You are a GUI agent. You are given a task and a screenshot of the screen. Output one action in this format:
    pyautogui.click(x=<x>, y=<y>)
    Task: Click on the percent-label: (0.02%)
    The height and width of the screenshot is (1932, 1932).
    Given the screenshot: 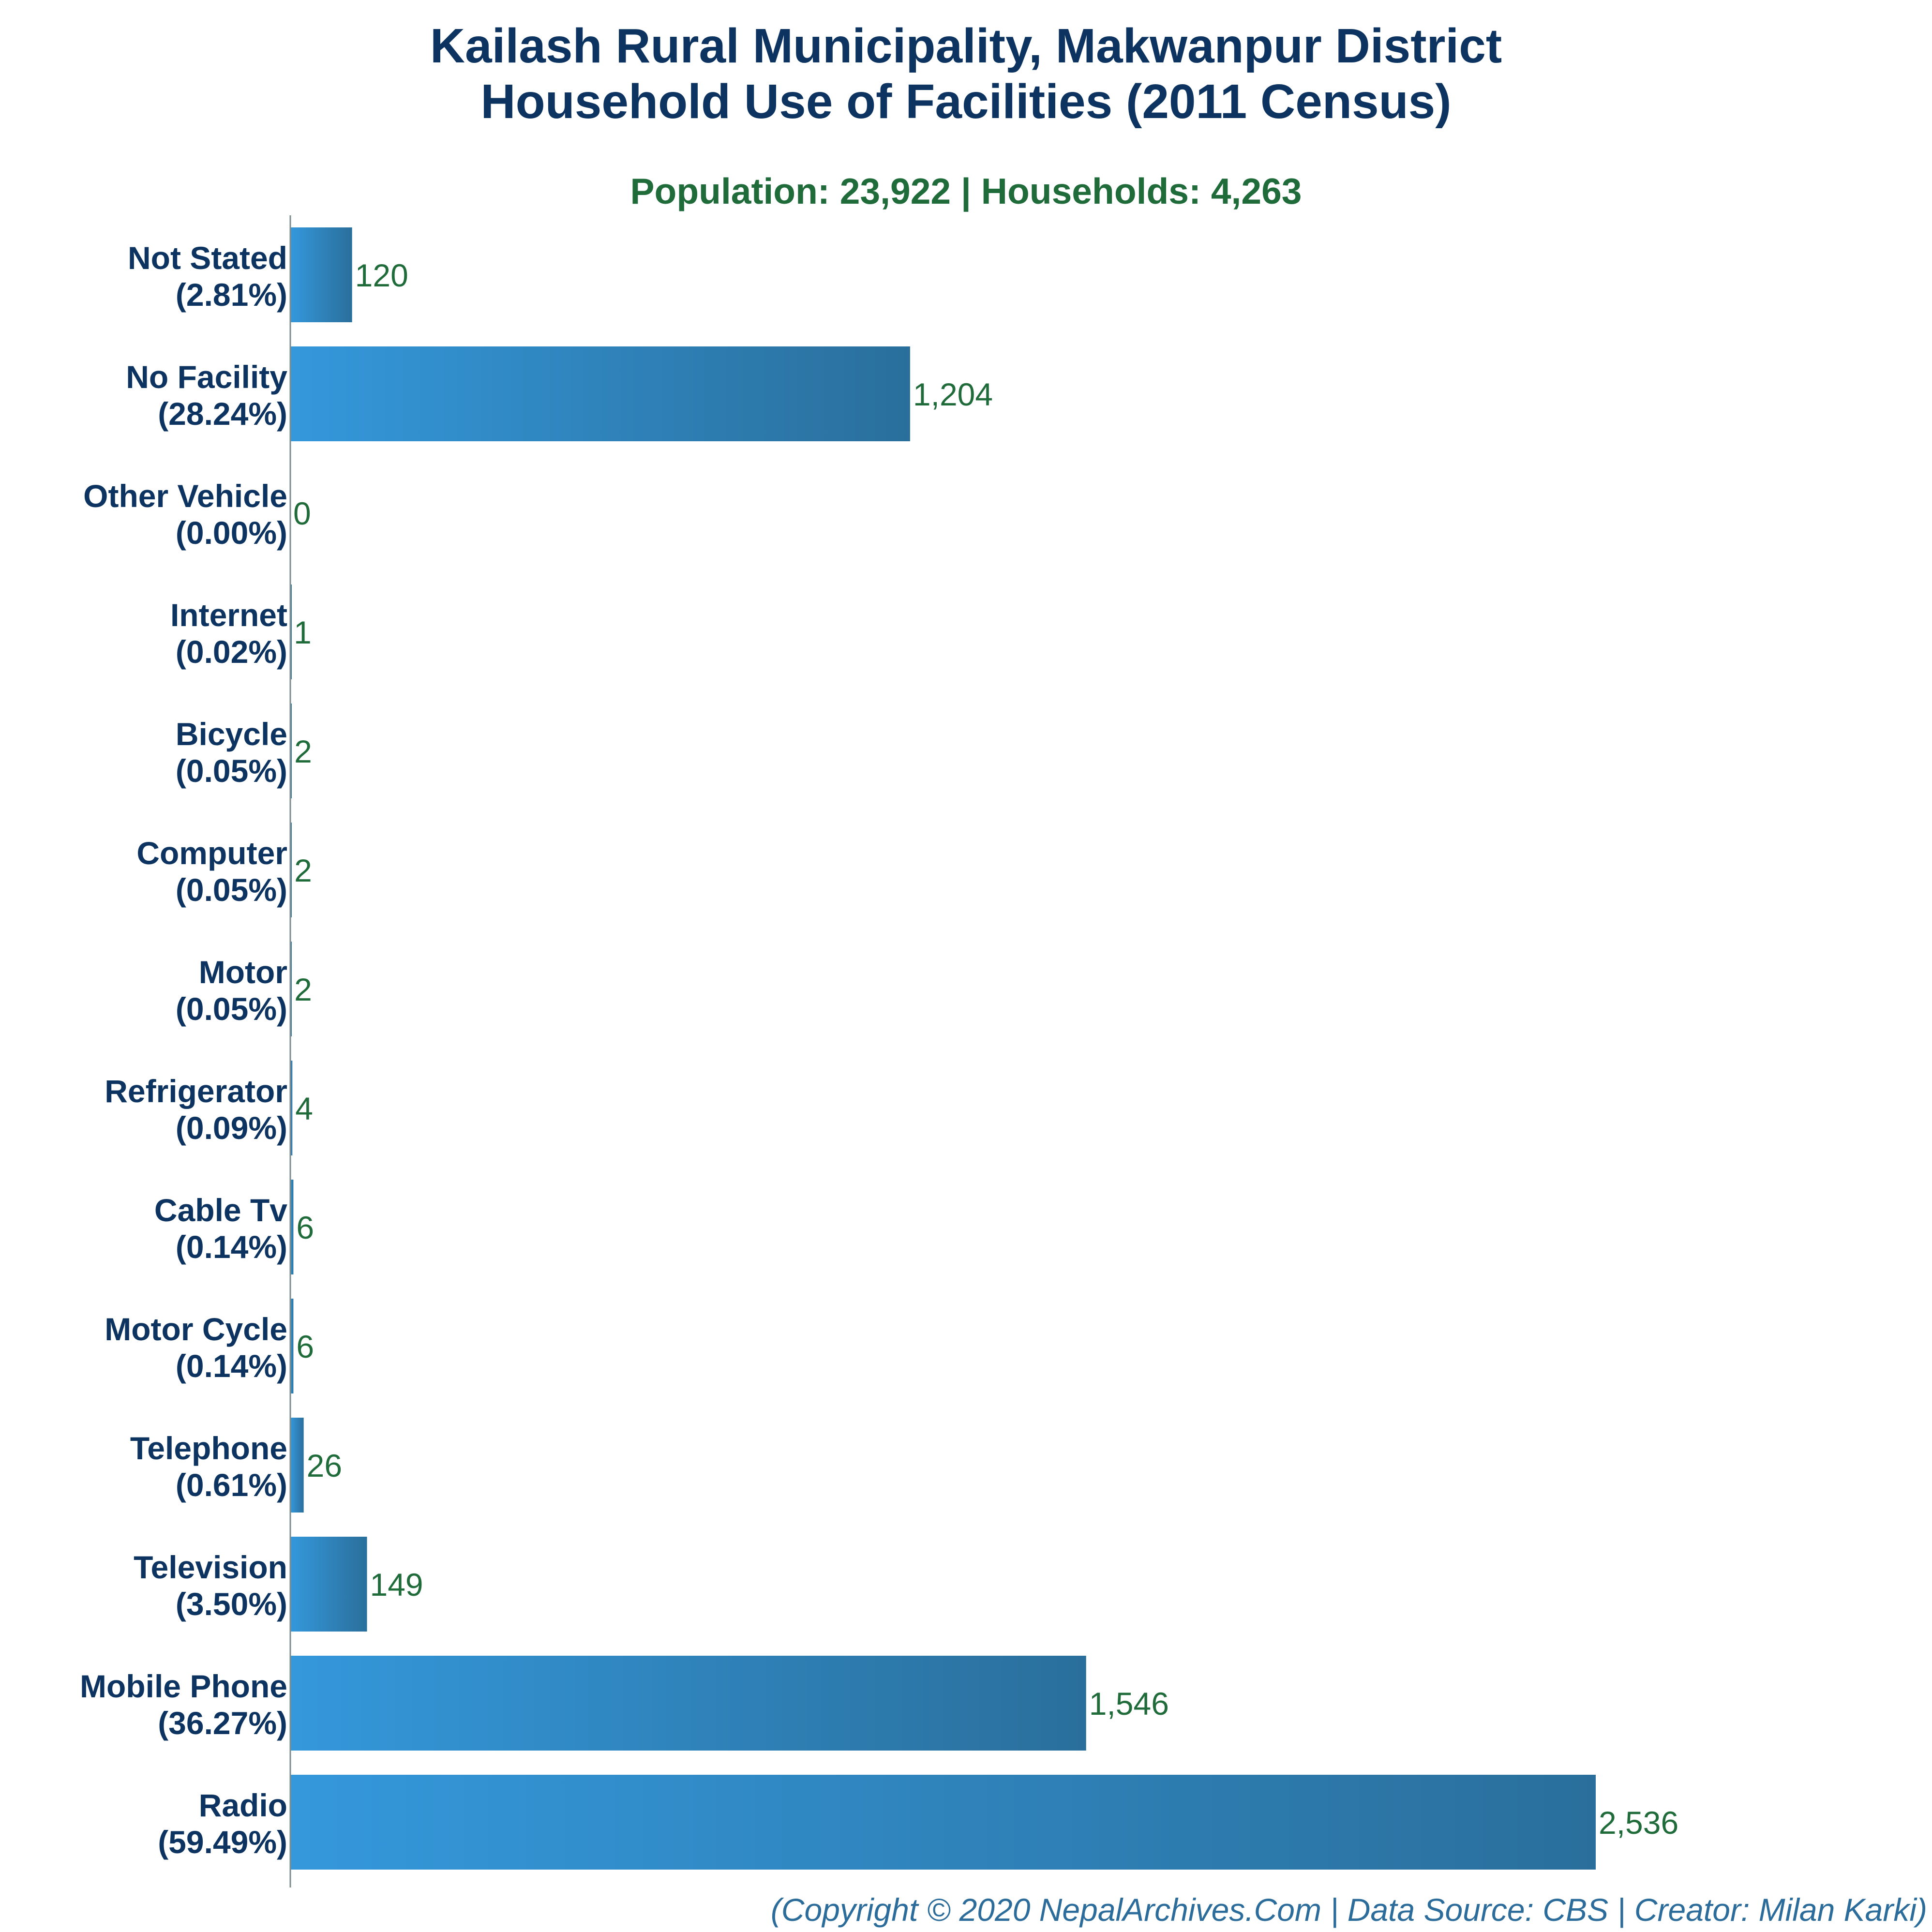 What is the action you would take?
    pyautogui.click(x=231, y=652)
    